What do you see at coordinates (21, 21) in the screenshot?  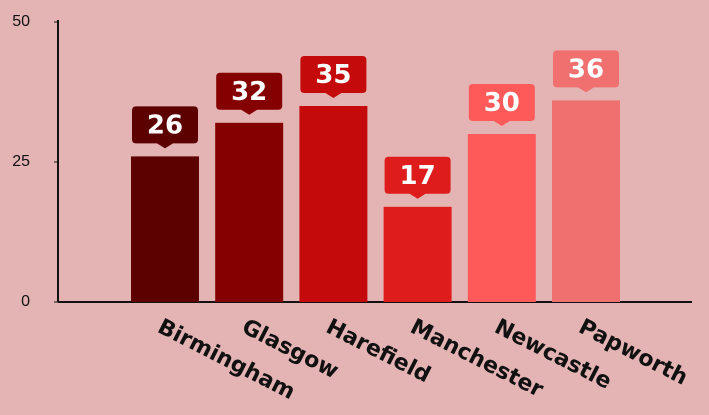 I see `y-tick-label: 50` at bounding box center [21, 21].